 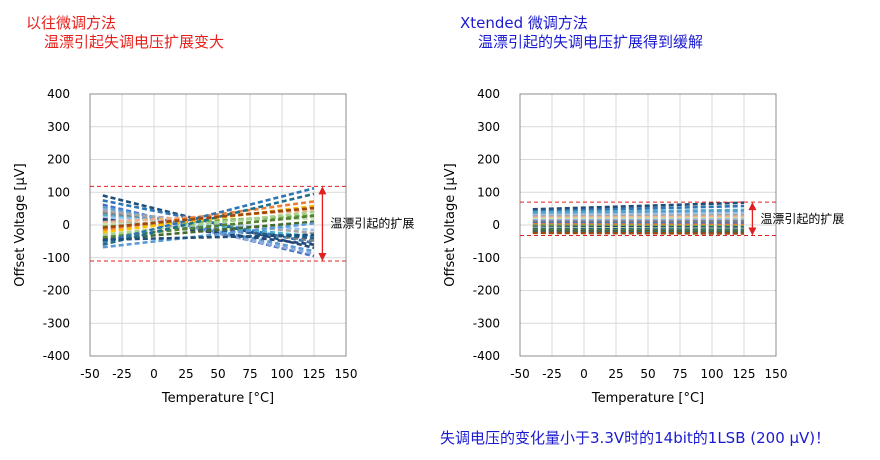 What do you see at coordinates (591, 42) in the screenshot?
I see `right-title-line2: 温漂引起的失调电压扩展得到缓解` at bounding box center [591, 42].